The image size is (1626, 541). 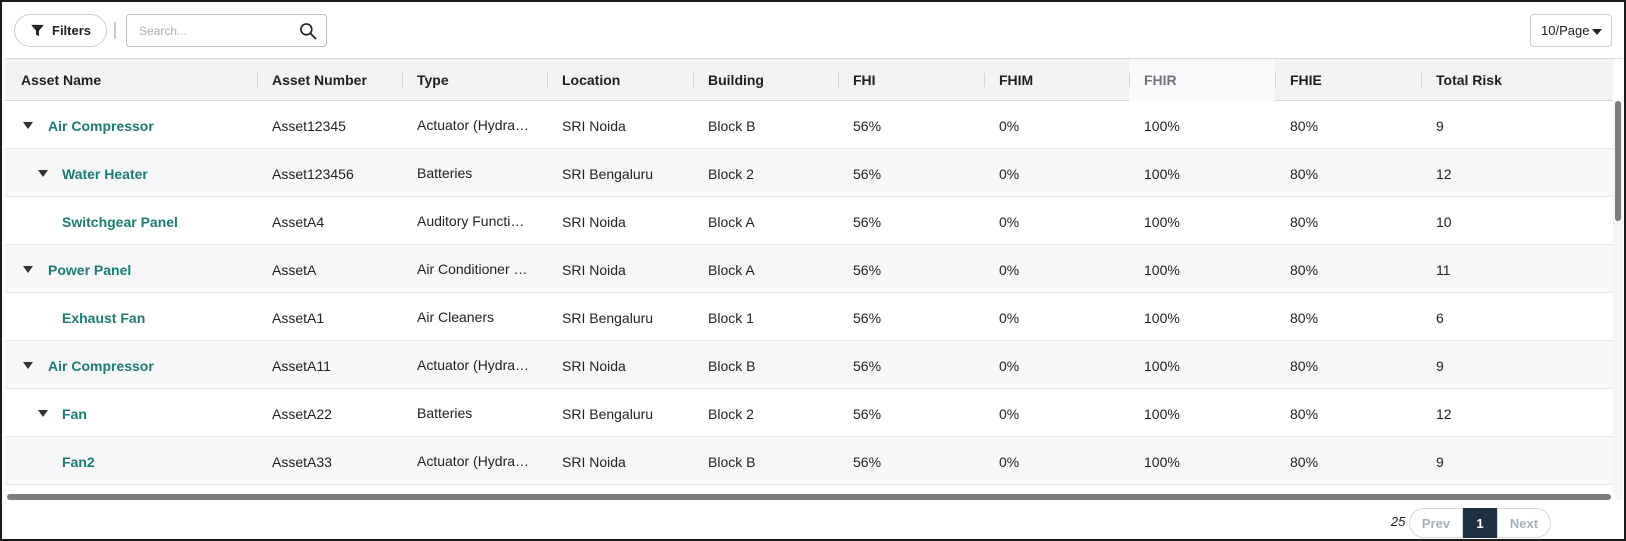 I want to click on caret-down-icon, so click(x=1597, y=32).